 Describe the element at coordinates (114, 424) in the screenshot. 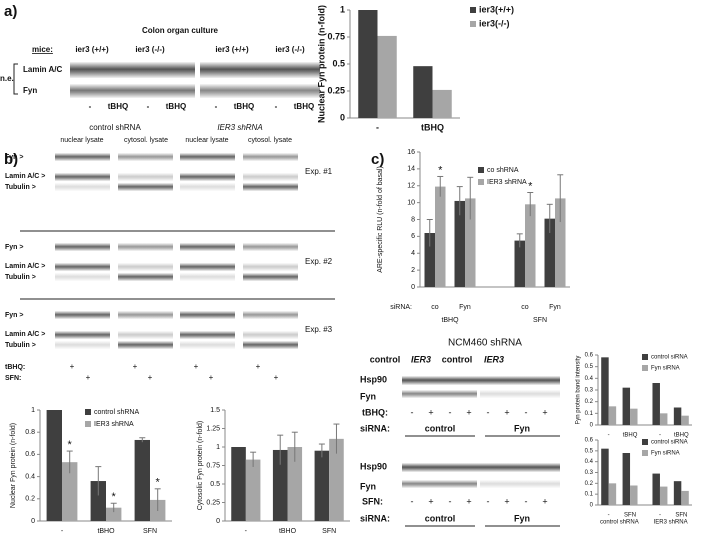

I see `legend-label: IER3 shRNA` at that location.